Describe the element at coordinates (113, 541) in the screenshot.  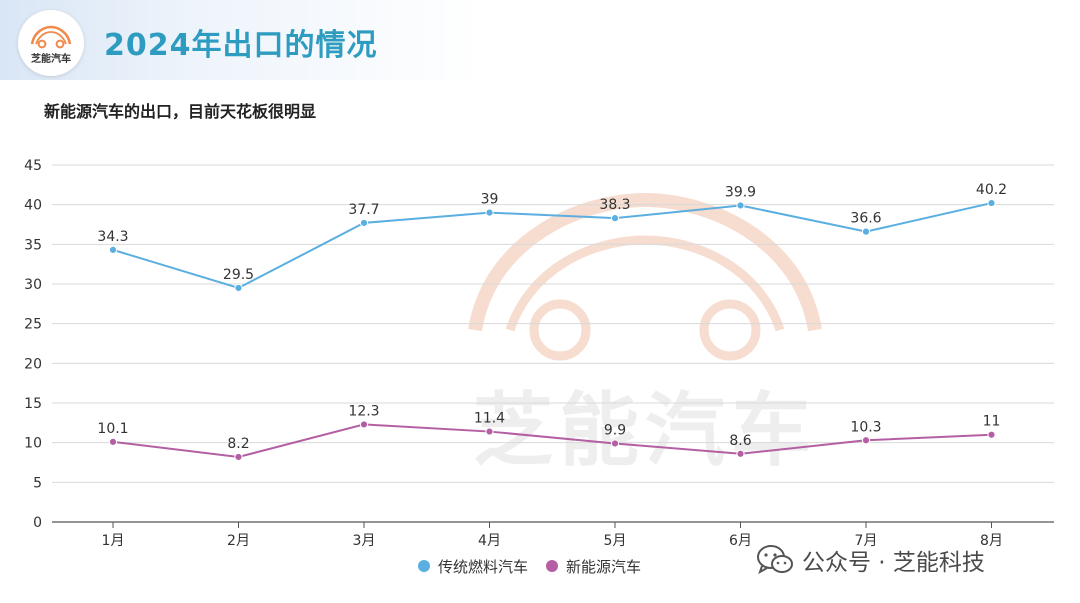
I see `x-tick-label: 1月` at that location.